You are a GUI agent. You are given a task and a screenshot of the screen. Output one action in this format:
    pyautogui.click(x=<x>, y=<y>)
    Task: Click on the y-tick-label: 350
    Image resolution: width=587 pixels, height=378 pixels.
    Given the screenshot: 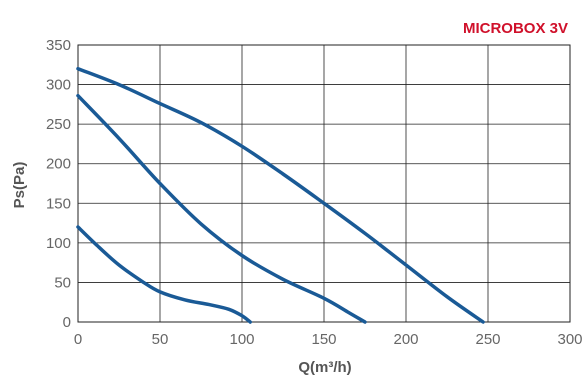 What is the action you would take?
    pyautogui.click(x=58, y=45)
    